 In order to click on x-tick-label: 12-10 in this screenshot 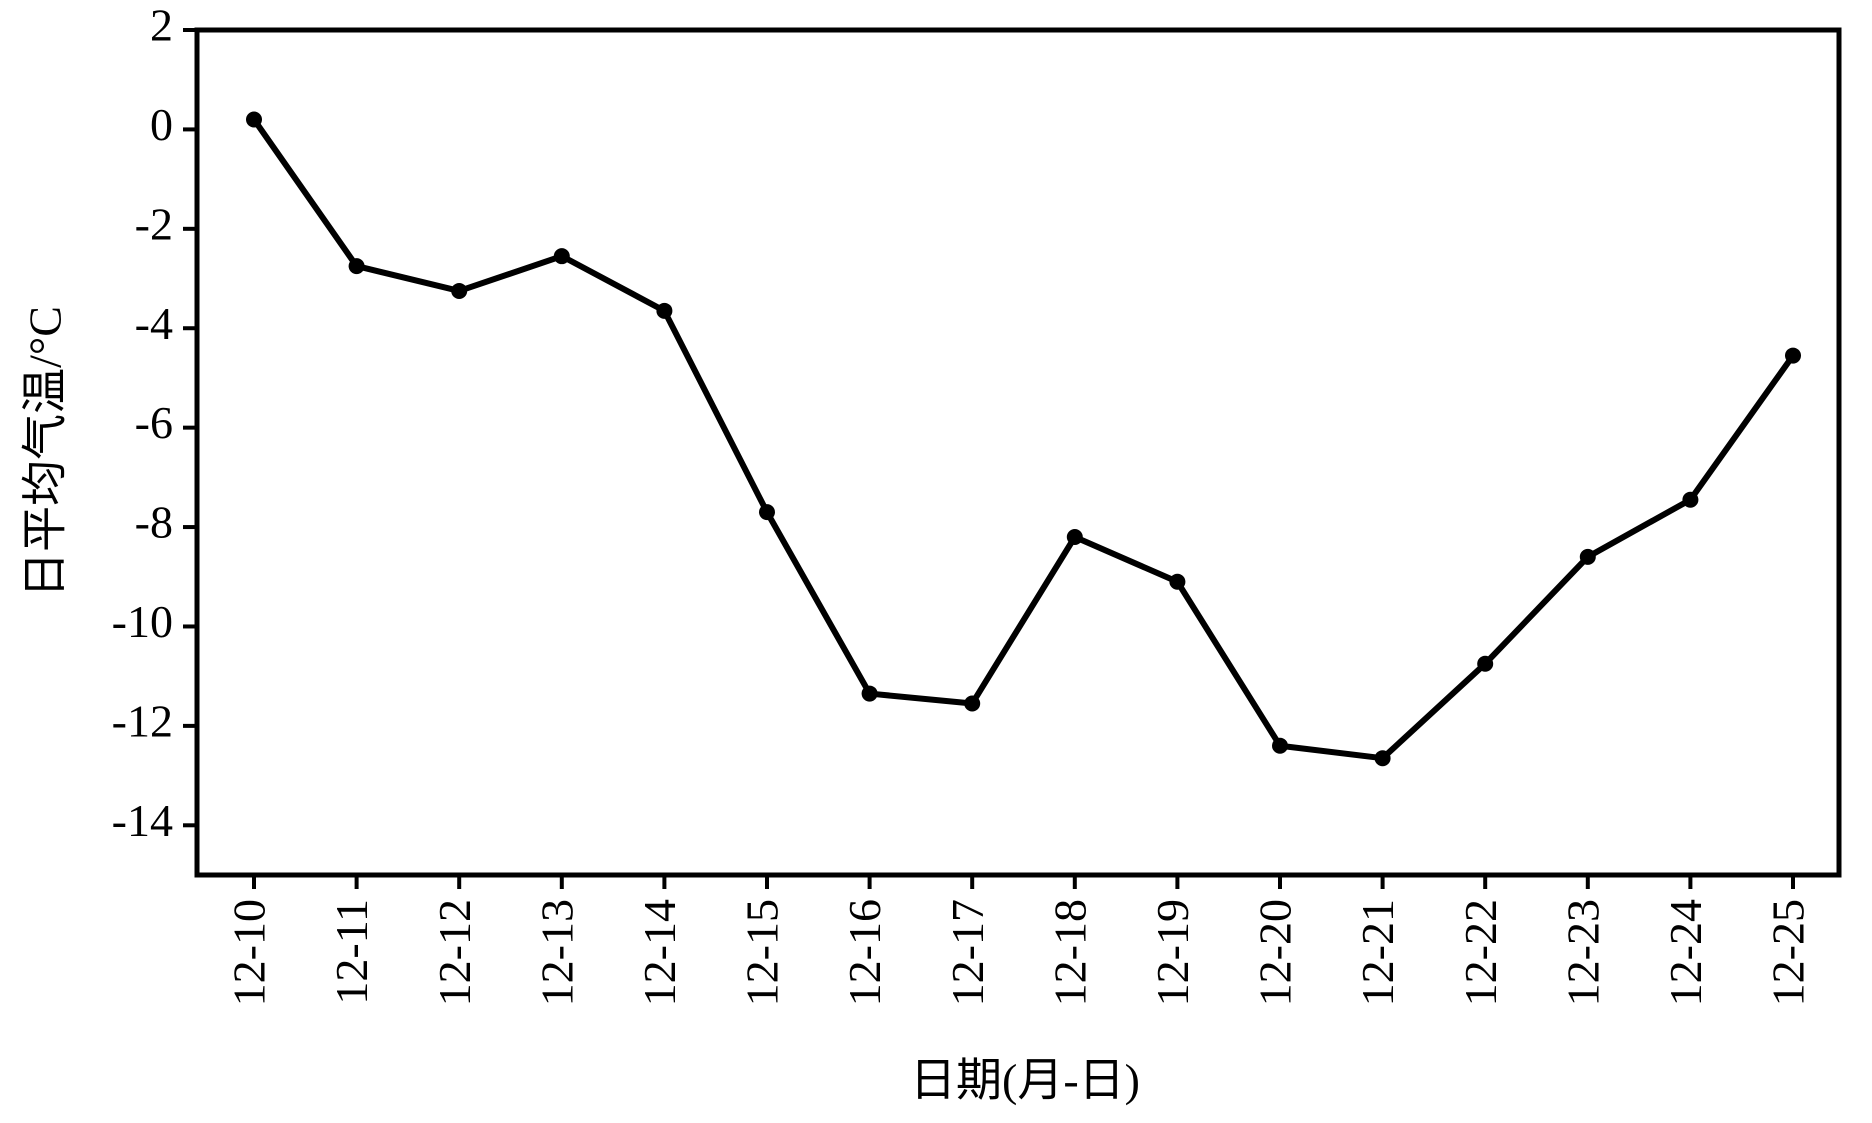, I will do `click(249, 952)`.